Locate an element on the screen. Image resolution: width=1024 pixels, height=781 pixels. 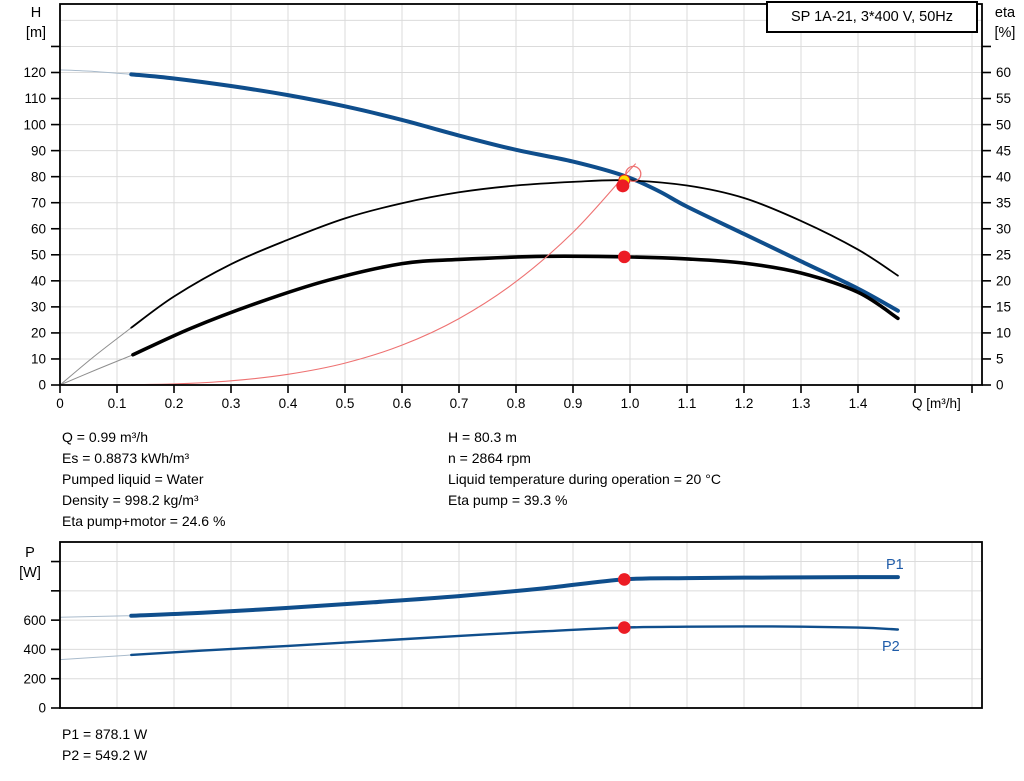
right-axis-tick-label: 50 is located at coordinates (1003, 124).